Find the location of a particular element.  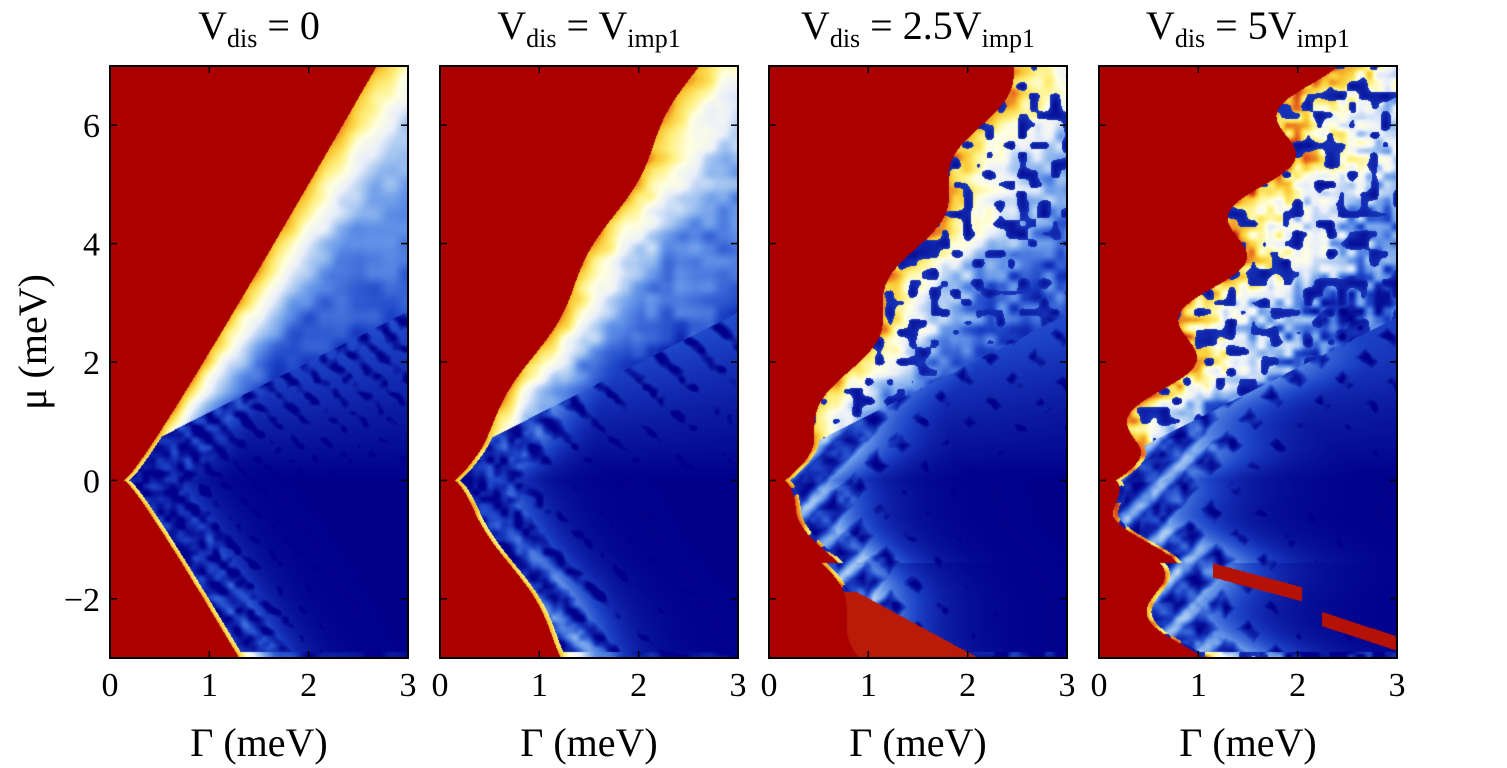

y-tick-label: 4 is located at coordinates (91, 245).